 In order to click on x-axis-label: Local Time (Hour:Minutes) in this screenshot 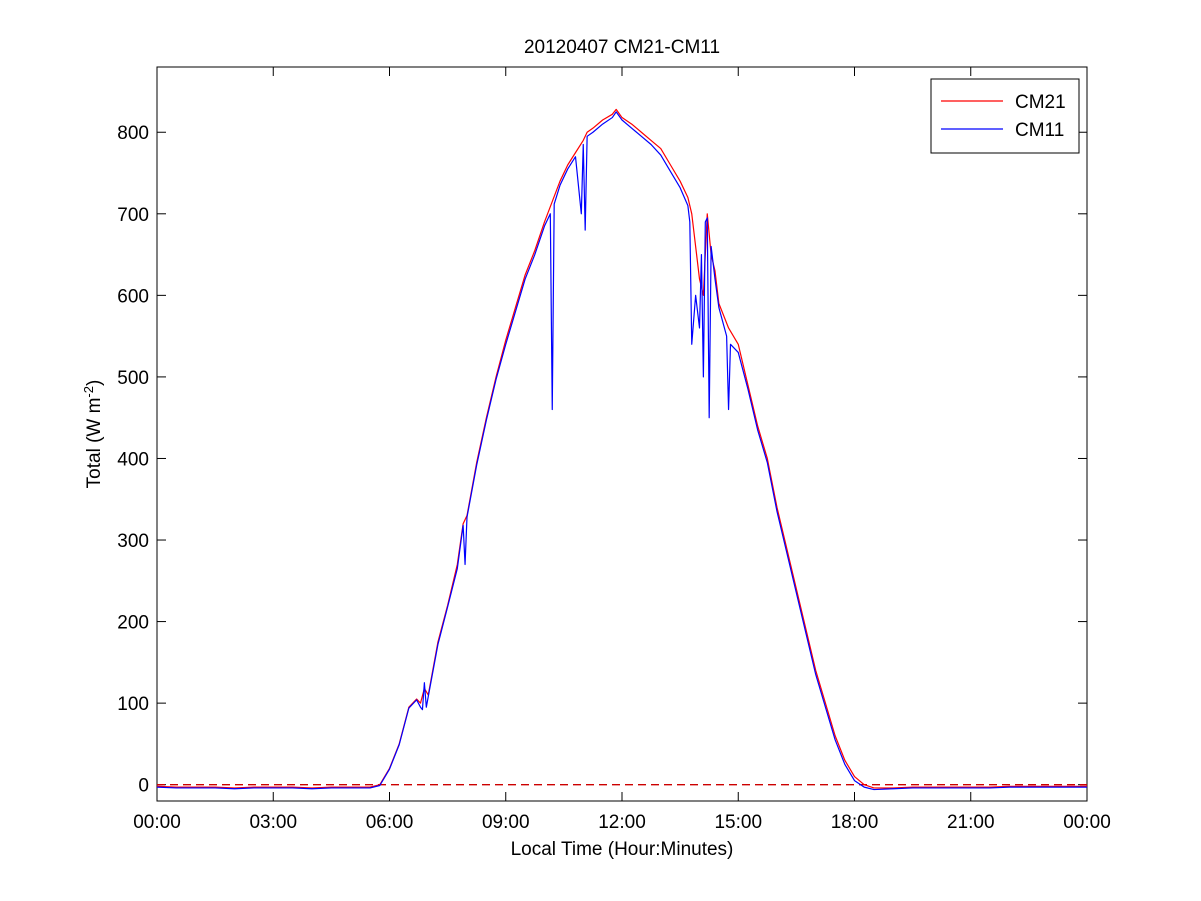, I will do `click(622, 849)`.